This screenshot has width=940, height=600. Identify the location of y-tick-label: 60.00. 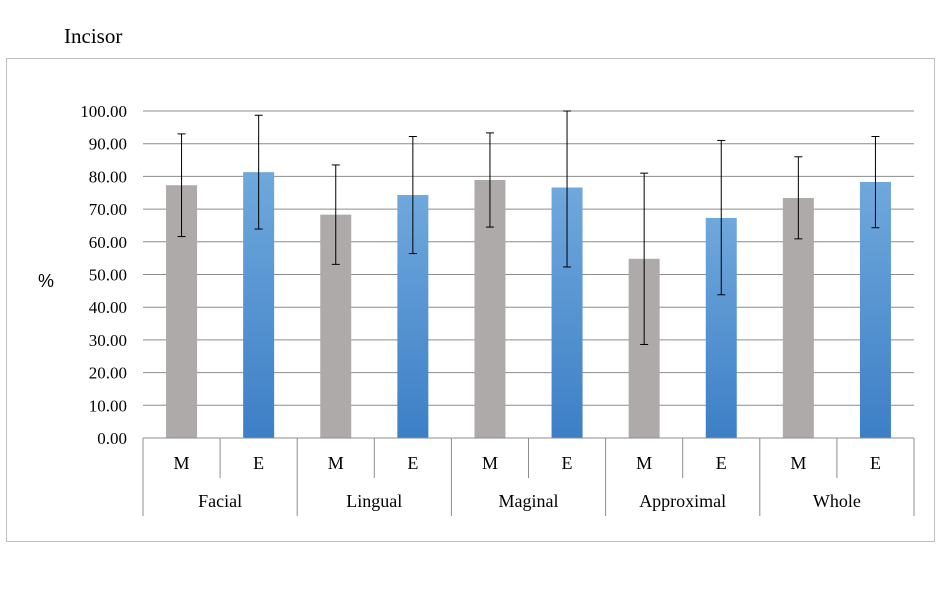
(108, 242).